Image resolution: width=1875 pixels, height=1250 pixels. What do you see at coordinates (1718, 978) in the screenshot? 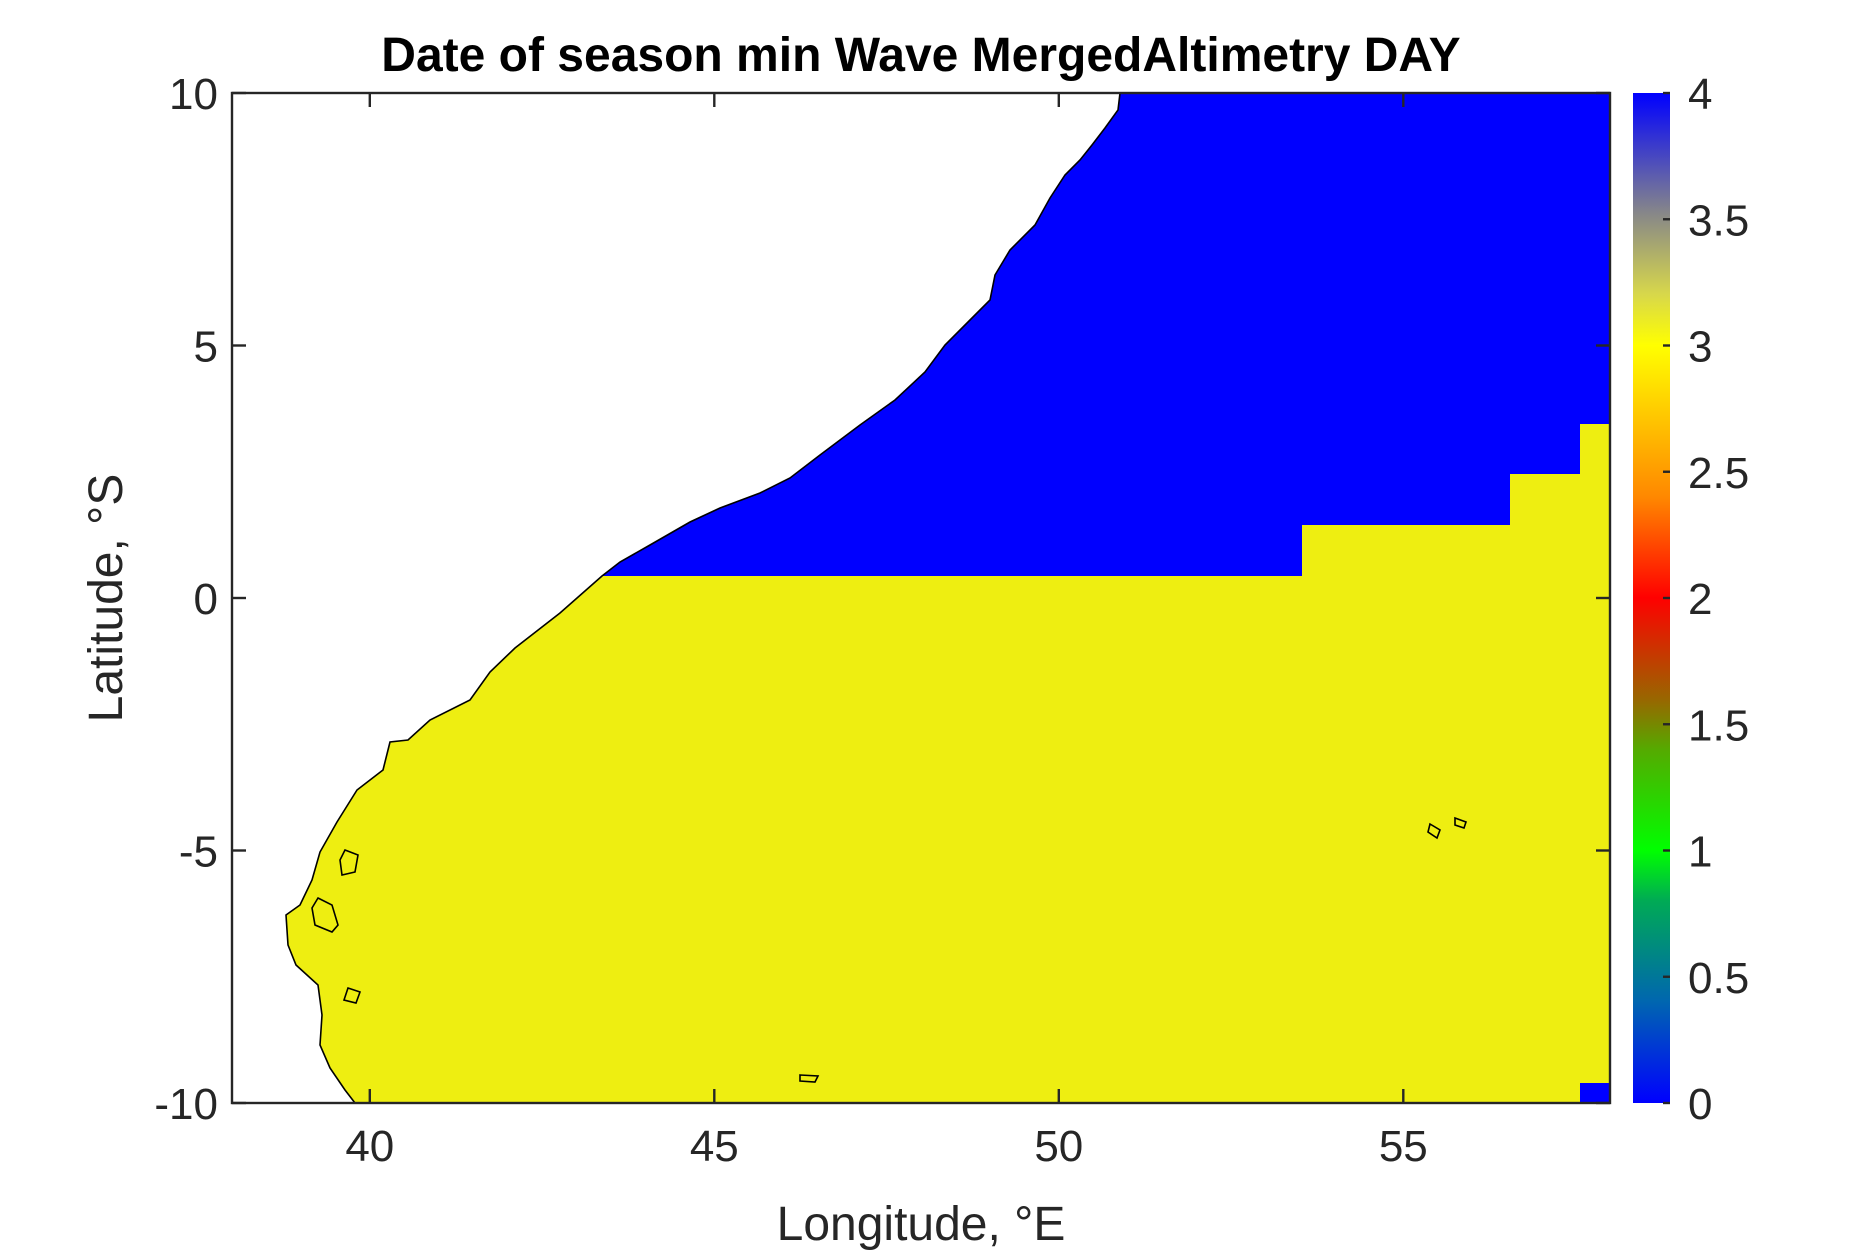
I see `colorbar-tick-label: 0.5` at bounding box center [1718, 978].